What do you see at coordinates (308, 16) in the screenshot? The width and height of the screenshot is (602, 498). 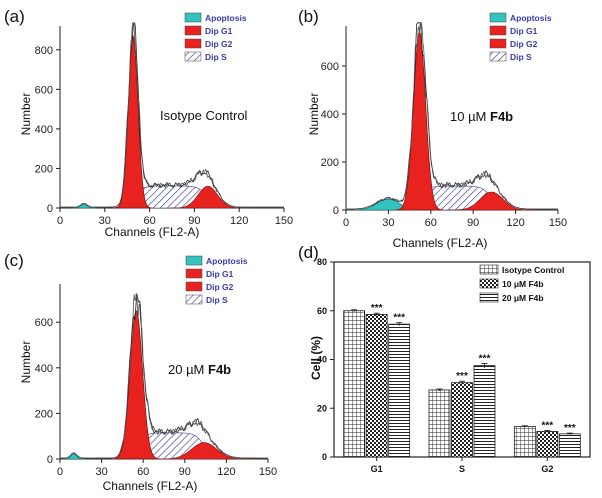 I see `panel-label-b: (b)` at bounding box center [308, 16].